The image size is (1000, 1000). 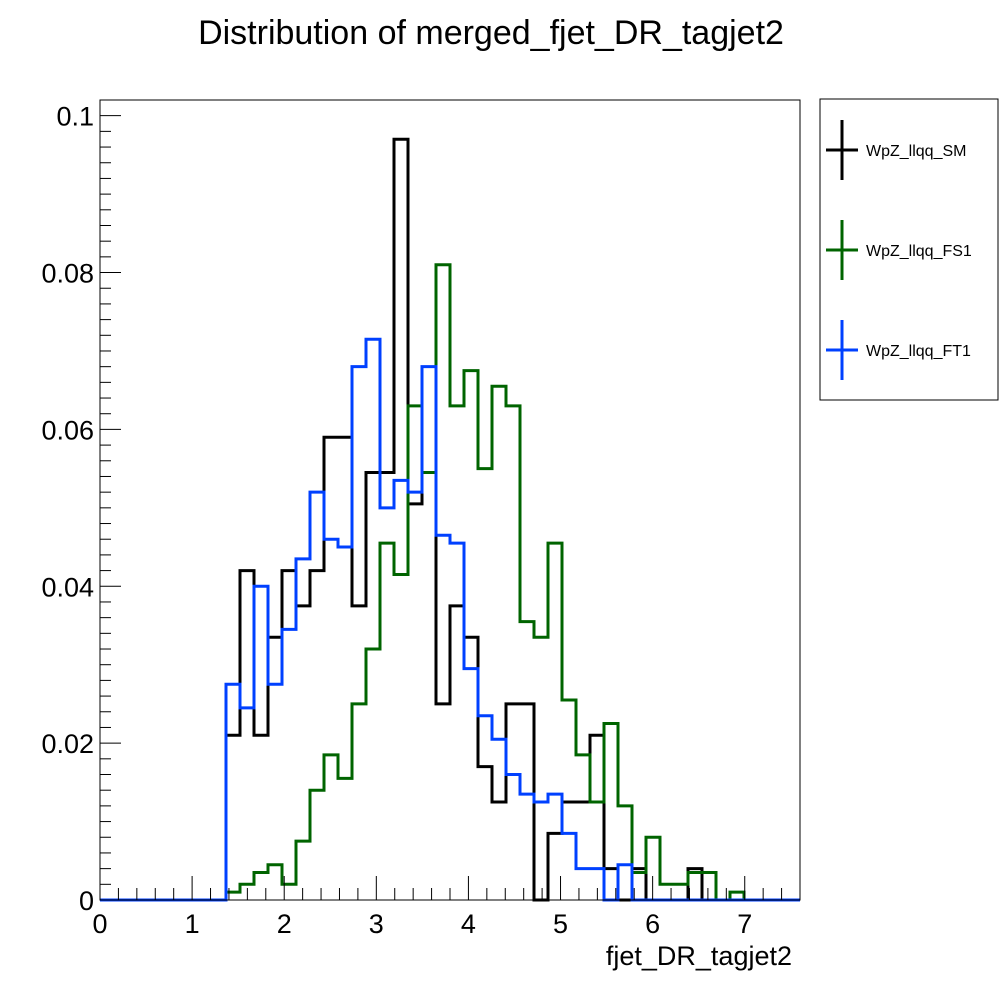 What do you see at coordinates (468, 924) in the screenshot?
I see `x-tick-label: 4` at bounding box center [468, 924].